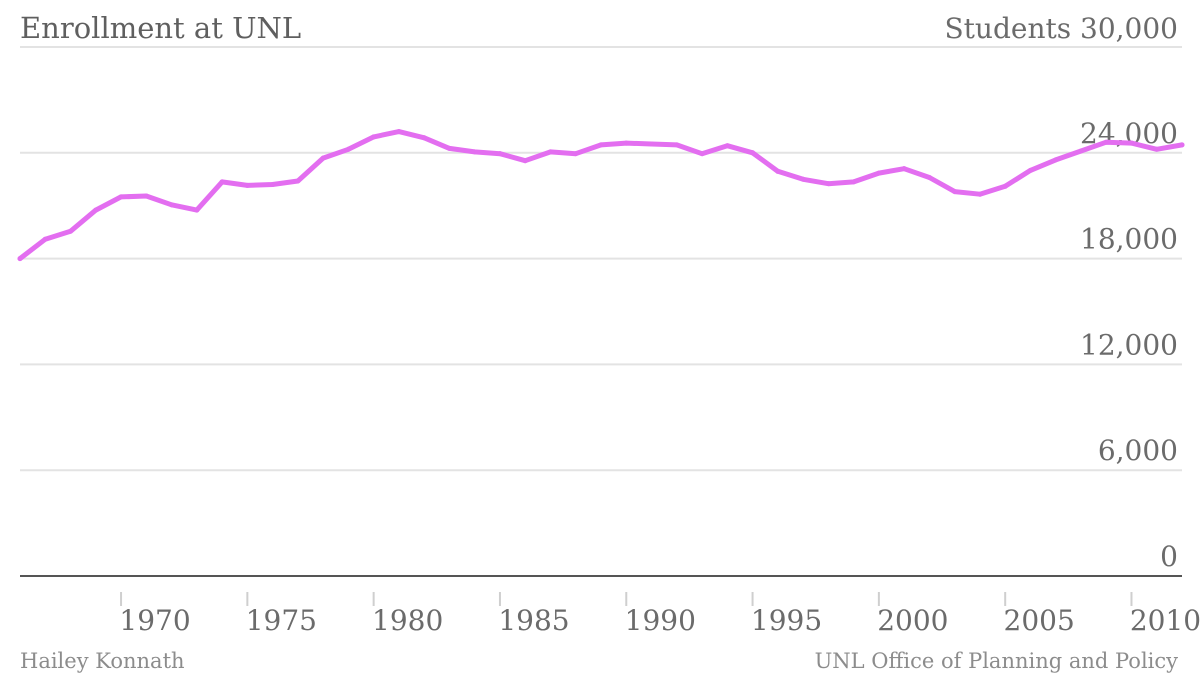 This screenshot has height=676, width=1200. Describe the element at coordinates (407, 620) in the screenshot. I see `x-tick-label: 1980` at that location.